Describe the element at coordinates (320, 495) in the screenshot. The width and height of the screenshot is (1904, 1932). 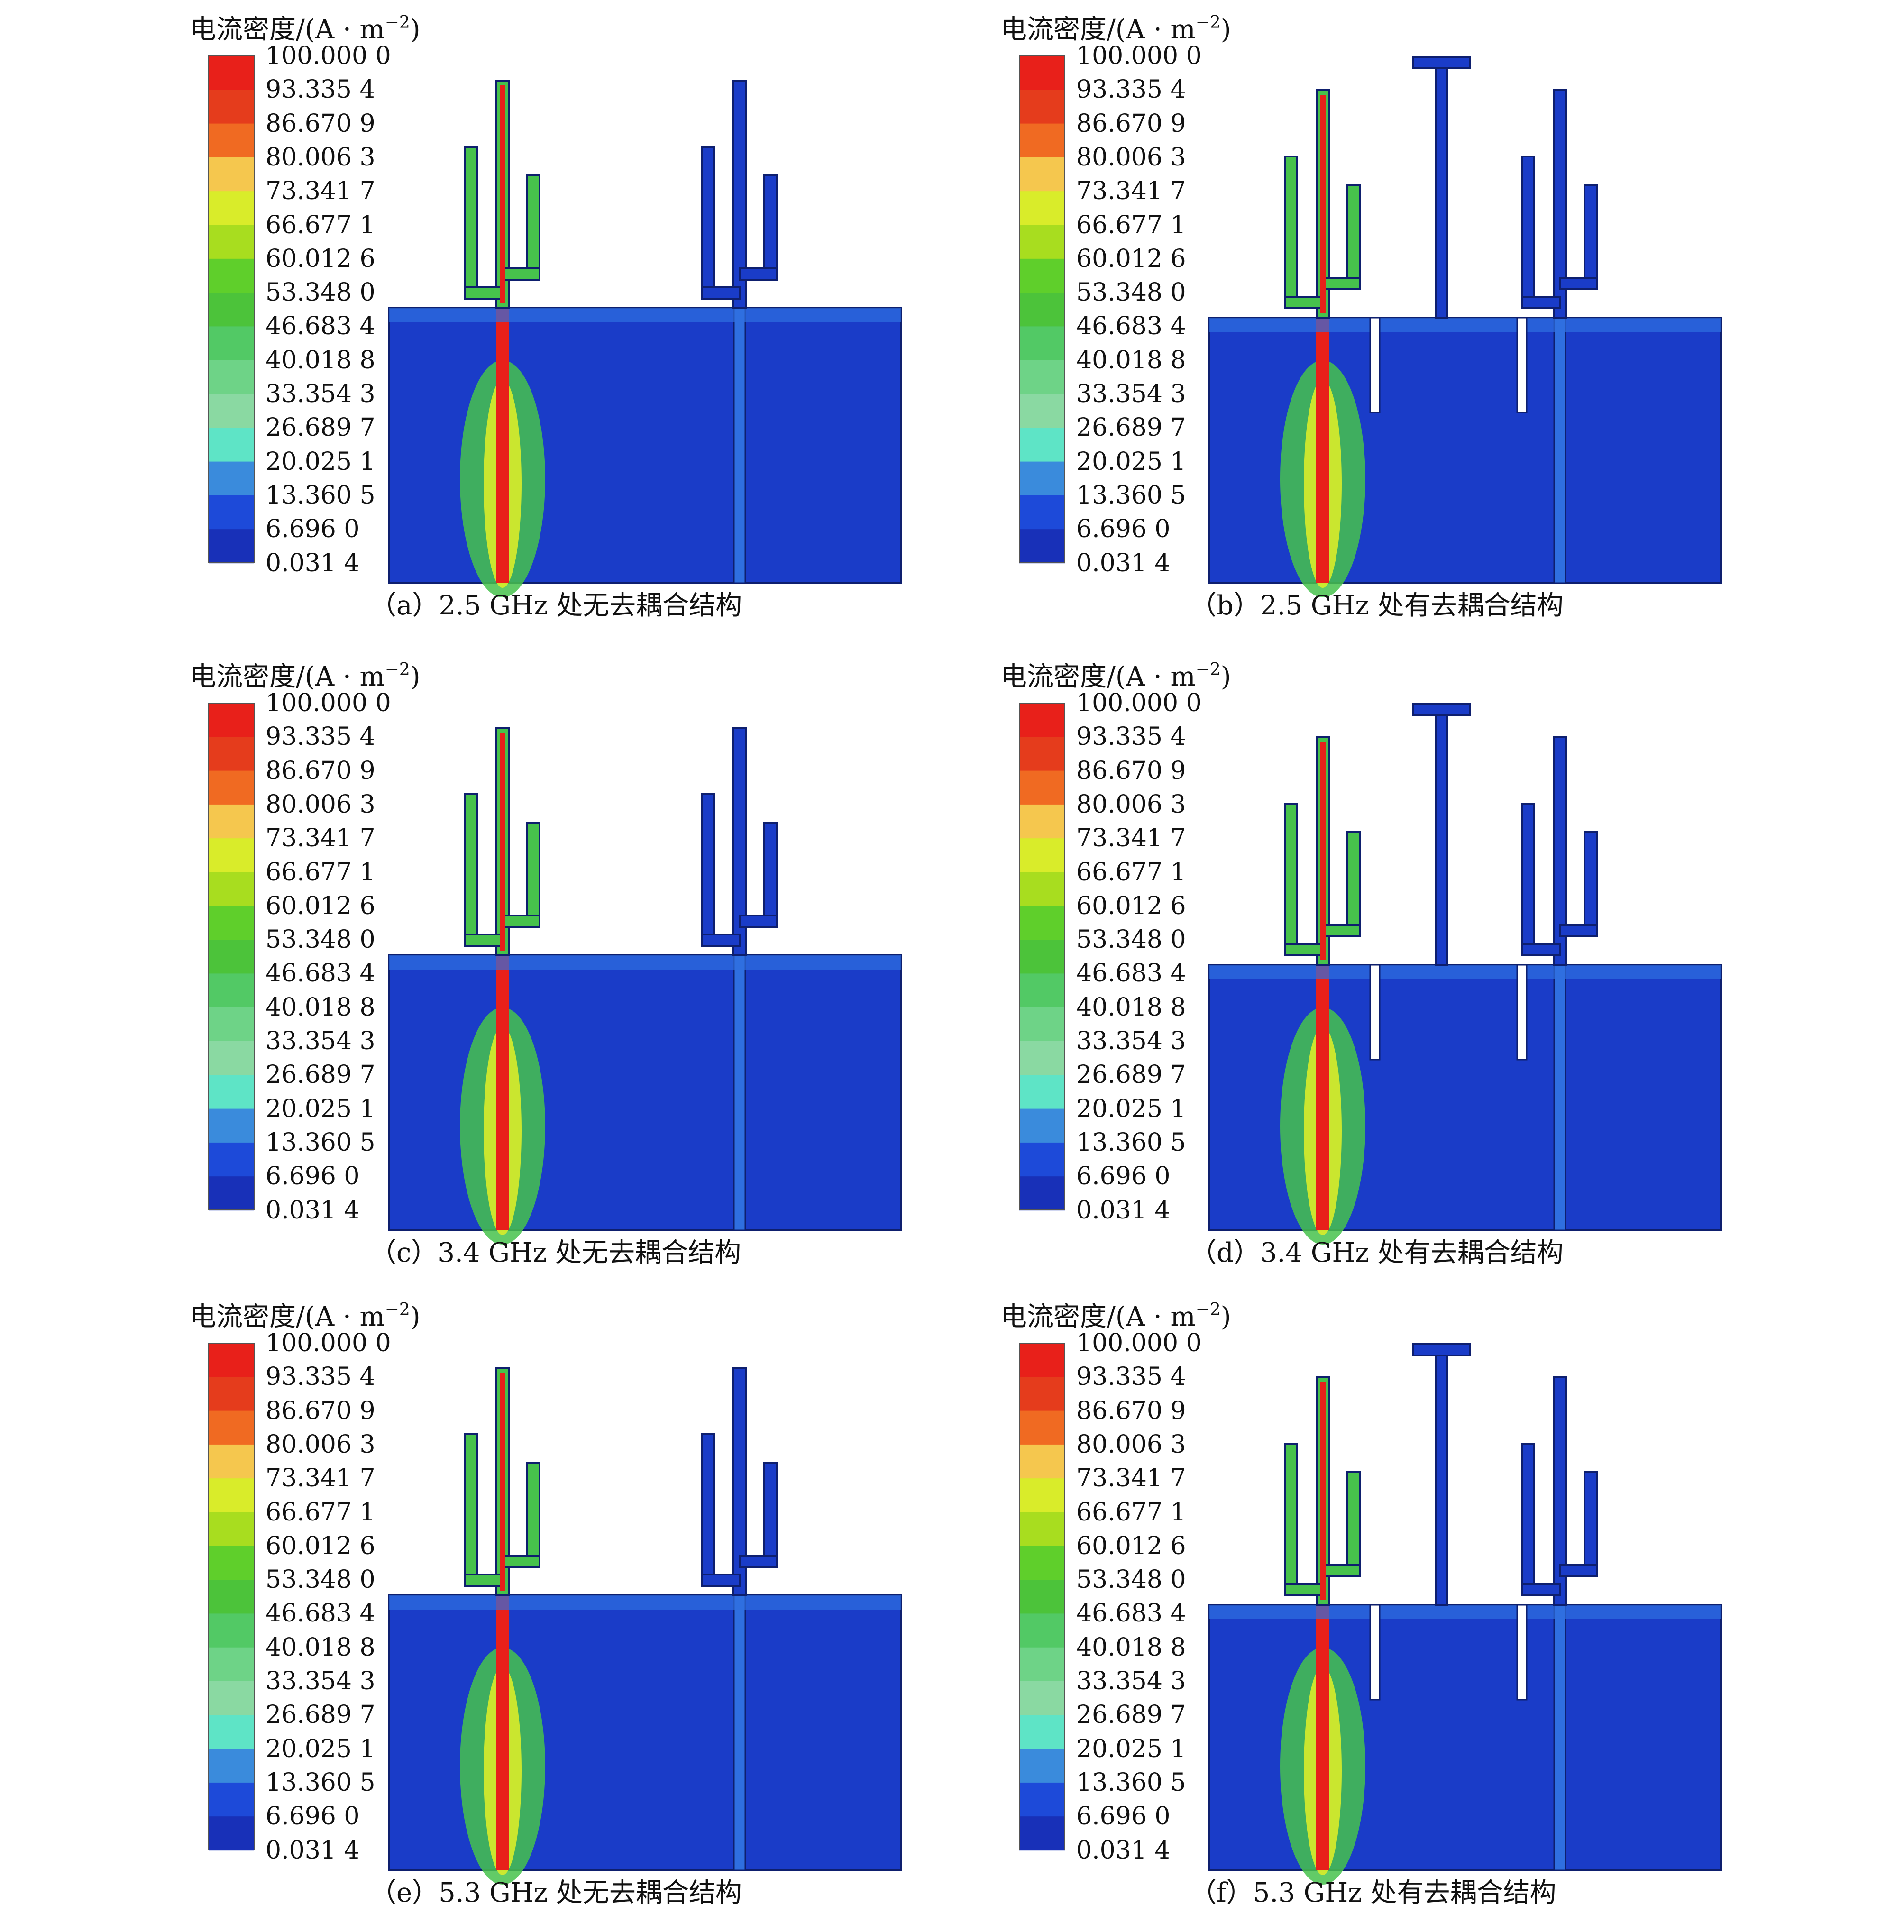
I see `legend-tick-label: 13.360 5` at that location.